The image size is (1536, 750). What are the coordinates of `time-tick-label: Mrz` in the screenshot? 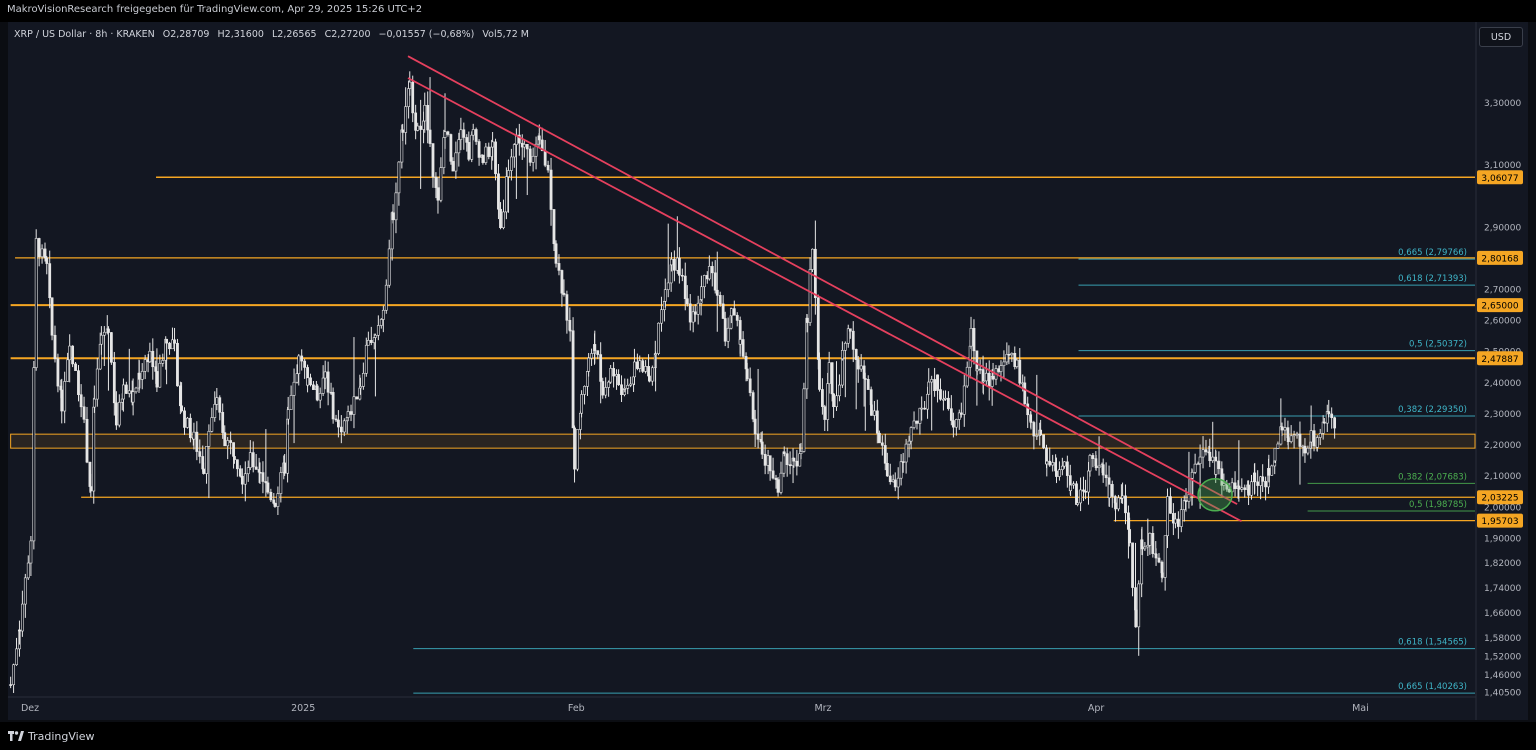 It's located at (822, 708).